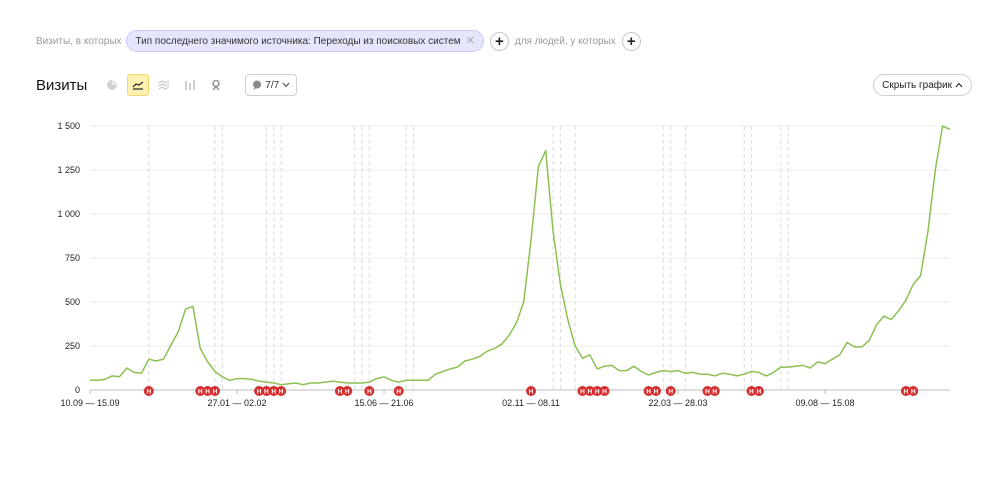 The width and height of the screenshot is (1002, 483). What do you see at coordinates (72, 346) in the screenshot?
I see `y-tick-label: 250` at bounding box center [72, 346].